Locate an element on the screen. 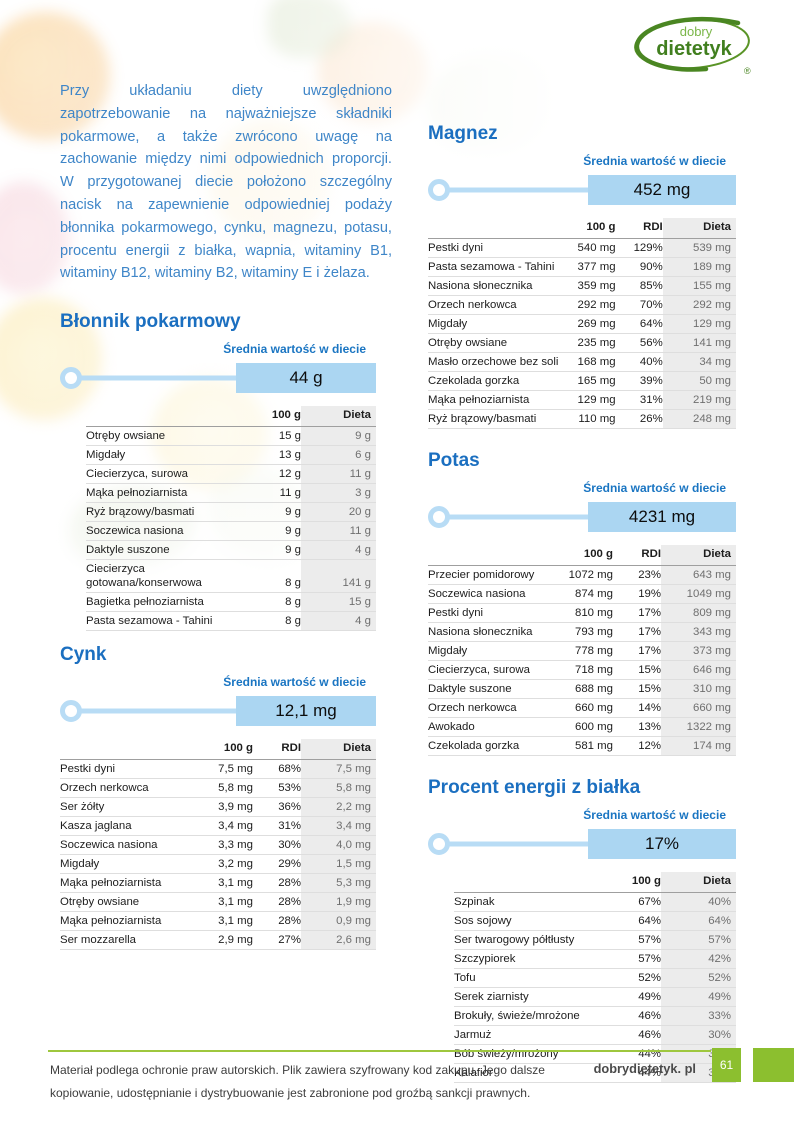  product-name: Kasza jaglana is located at coordinates (127, 826).